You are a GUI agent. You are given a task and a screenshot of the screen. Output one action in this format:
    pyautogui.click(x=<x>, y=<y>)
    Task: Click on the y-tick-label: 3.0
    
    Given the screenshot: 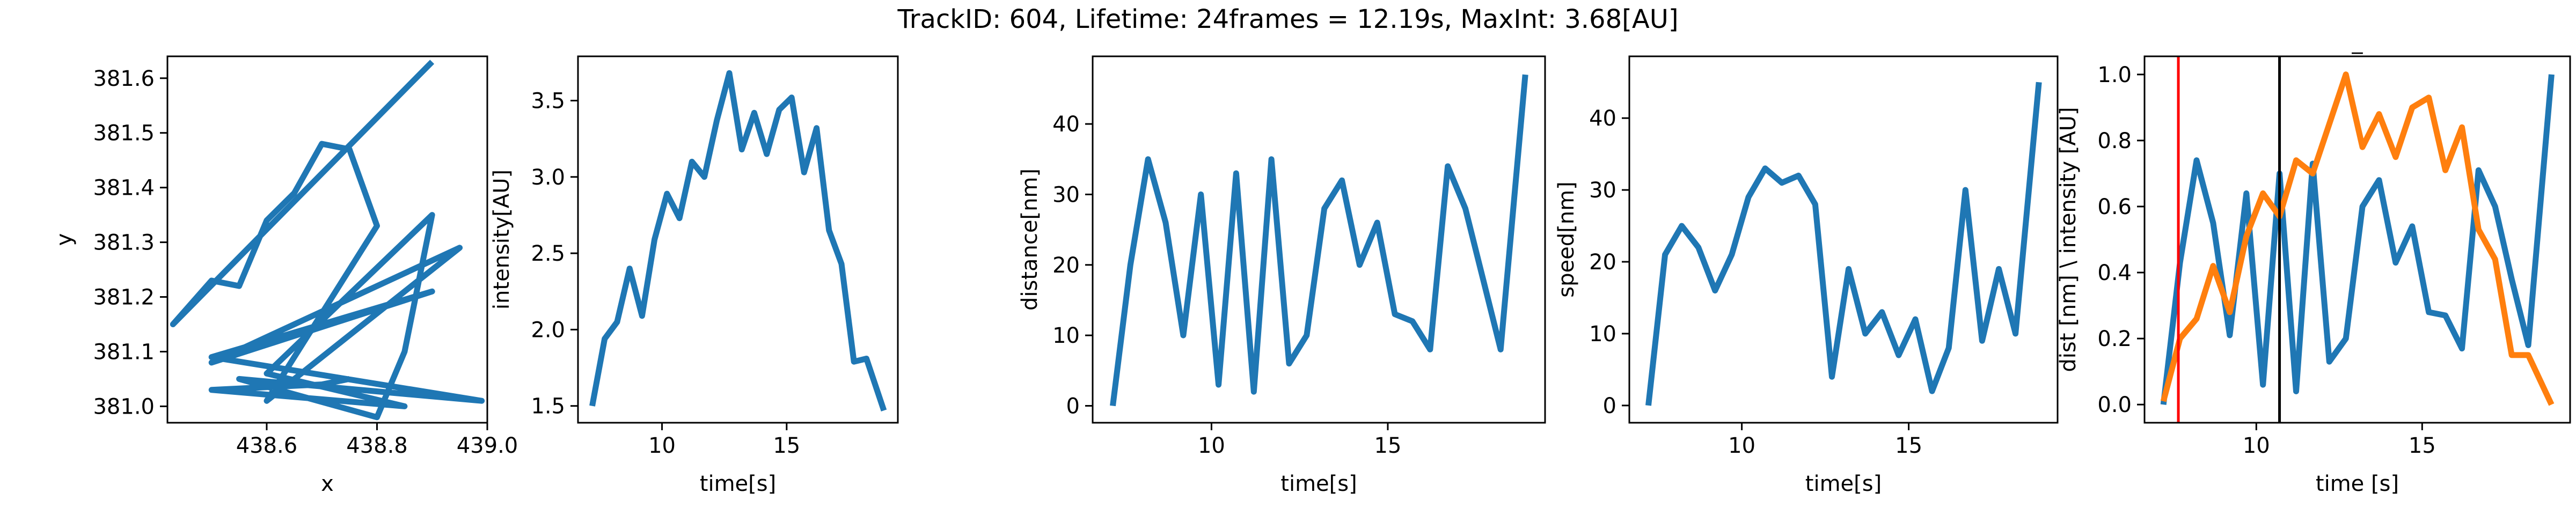 What is the action you would take?
    pyautogui.click(x=548, y=178)
    